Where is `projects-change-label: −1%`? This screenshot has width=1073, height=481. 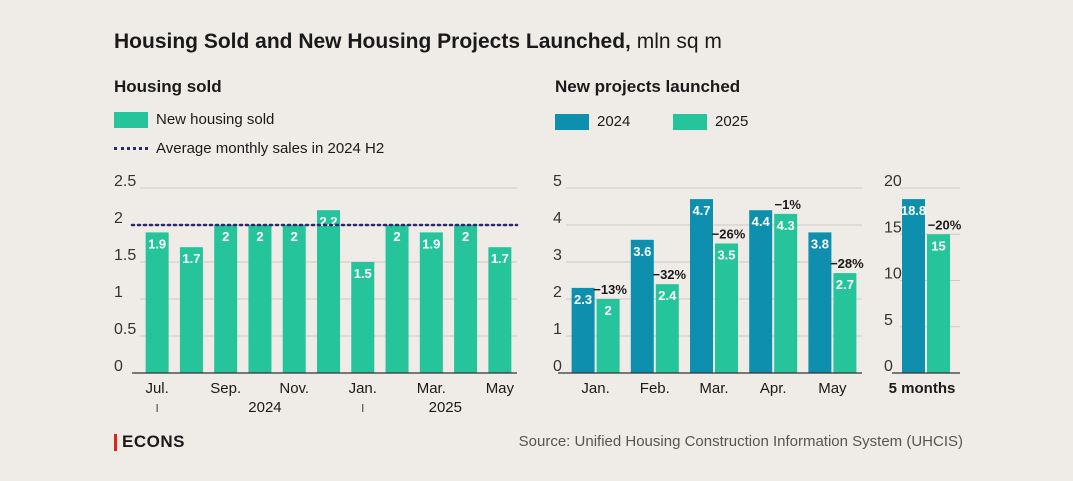 projects-change-label: −1% is located at coordinates (788, 204).